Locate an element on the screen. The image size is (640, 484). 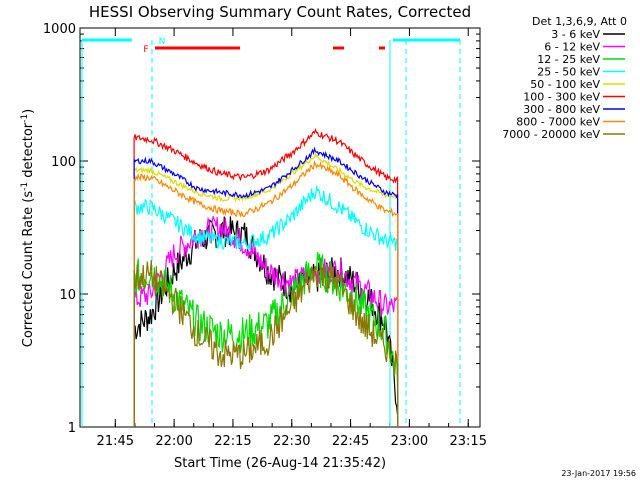
x-tick-label: 23:15 is located at coordinates (468, 441).